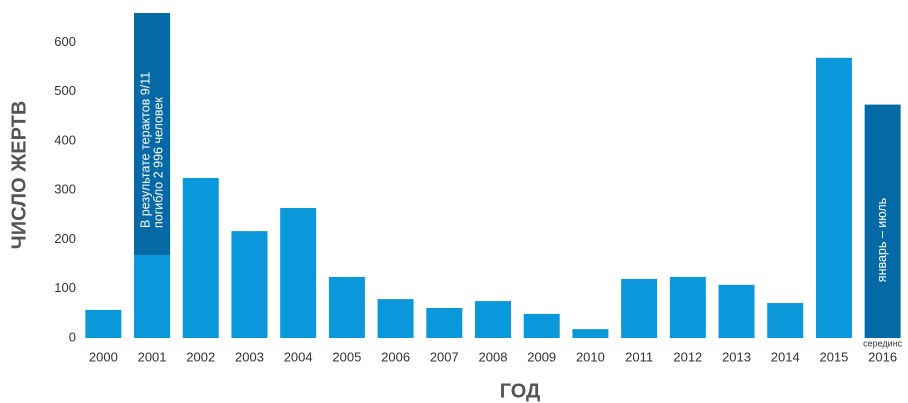  Describe the element at coordinates (395, 356) in the screenshot. I see `x-tick-label: 2006` at that location.